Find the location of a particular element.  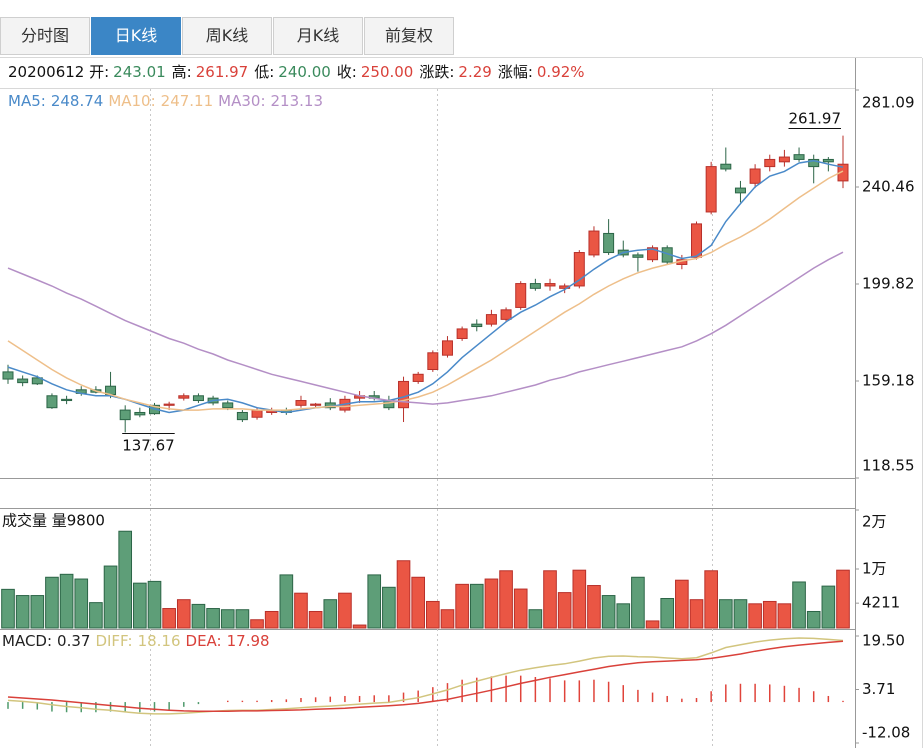

legend-entry: MA30: 213.13 is located at coordinates (270, 101).